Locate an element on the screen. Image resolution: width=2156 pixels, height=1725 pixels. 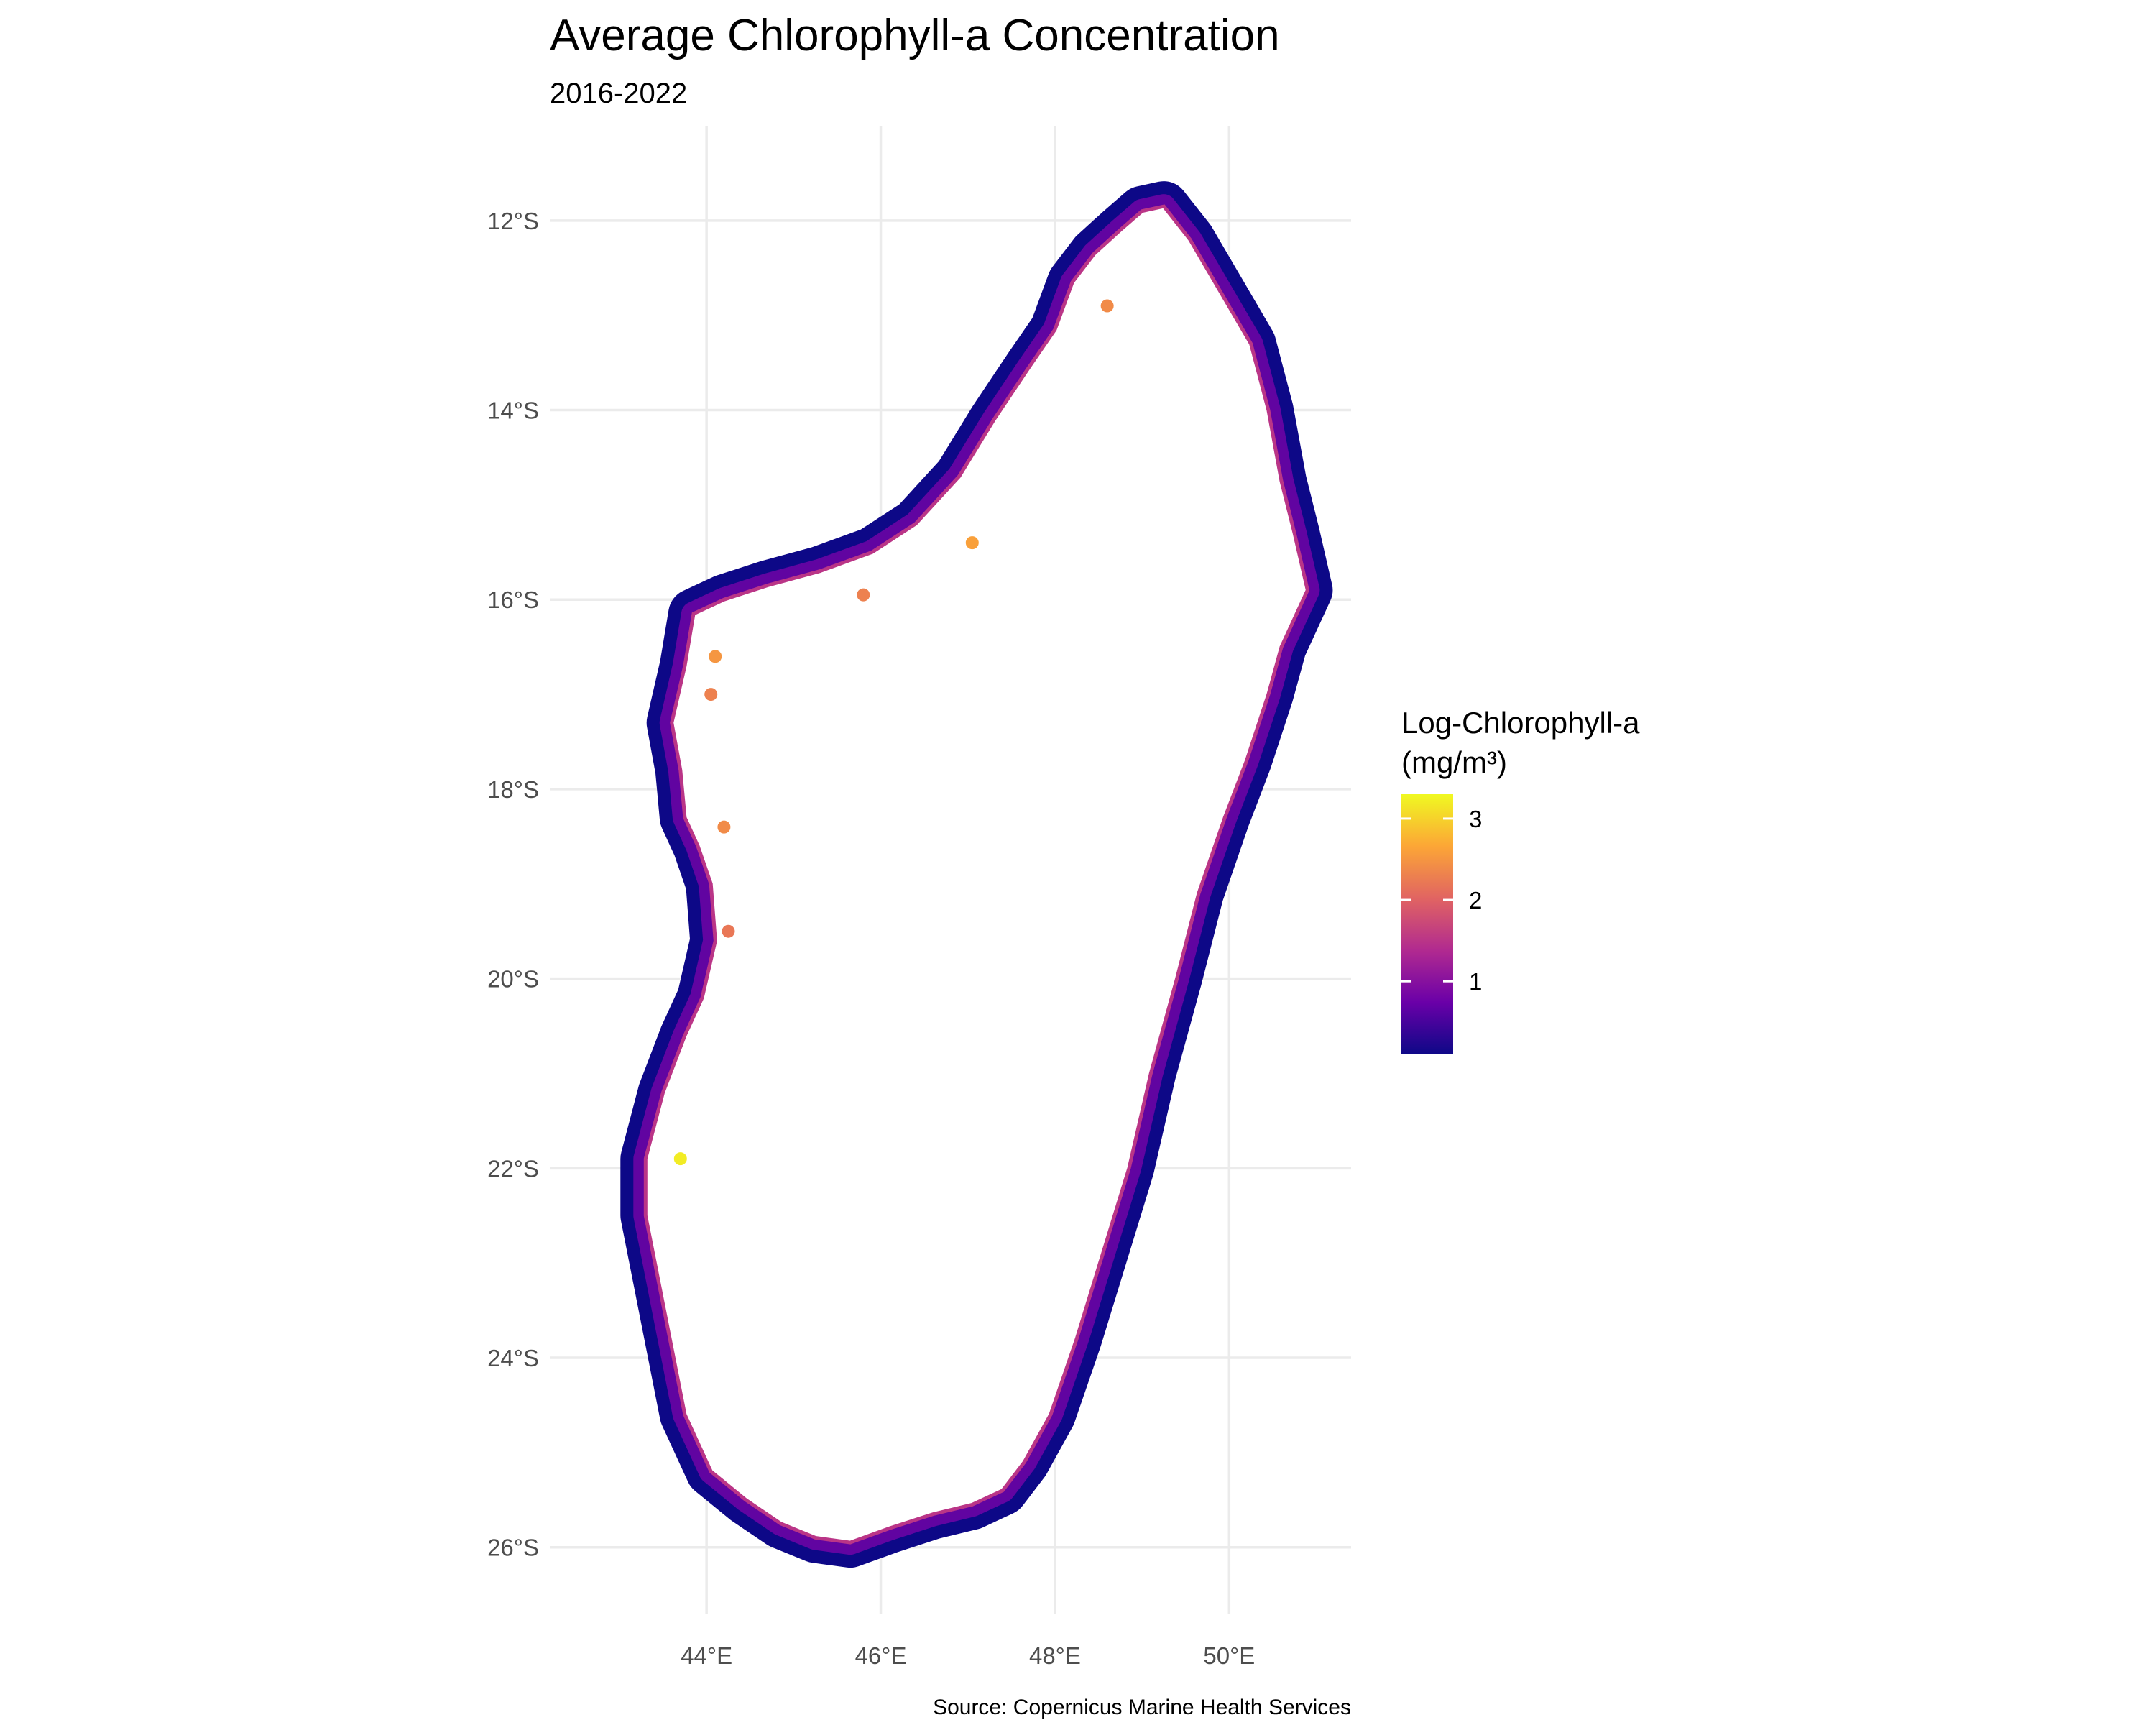
y-tick-label: 12°S is located at coordinates (513, 221).